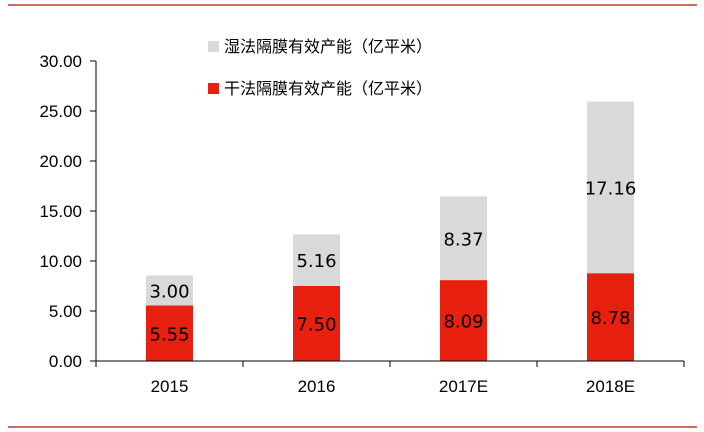 This screenshot has height=432, width=704. What do you see at coordinates (328, 88) in the screenshot?
I see `legend-label: 干法隔膜有效产能（亿平米）` at bounding box center [328, 88].